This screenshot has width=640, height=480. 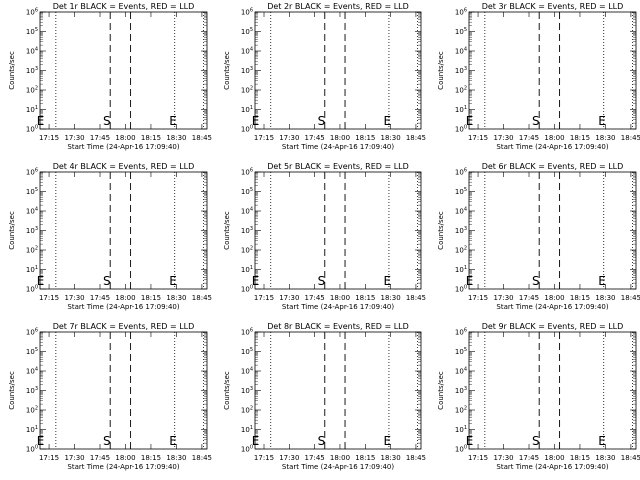 What do you see at coordinates (124, 326) in the screenshot?
I see `chart-title: Det 7r BLACK = Events, RED = LLD` at bounding box center [124, 326].